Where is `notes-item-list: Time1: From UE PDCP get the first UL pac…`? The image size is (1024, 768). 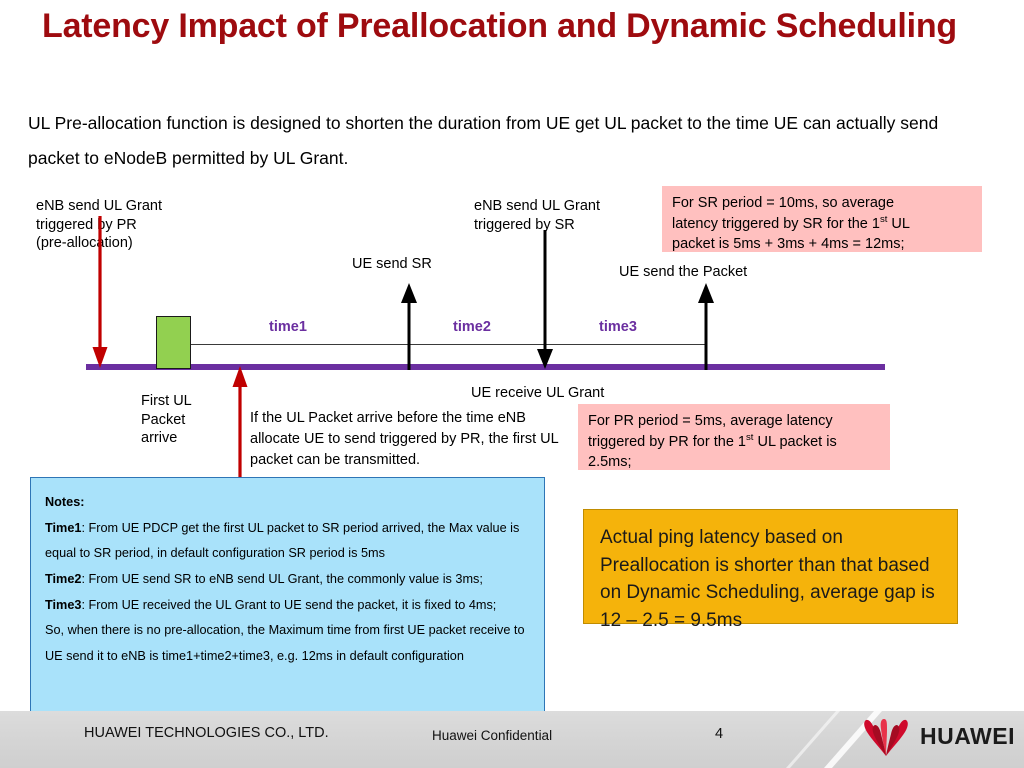
notes-item-list: Time1: From UE PDCP get the first UL pac… is located at coordinates (287, 593).